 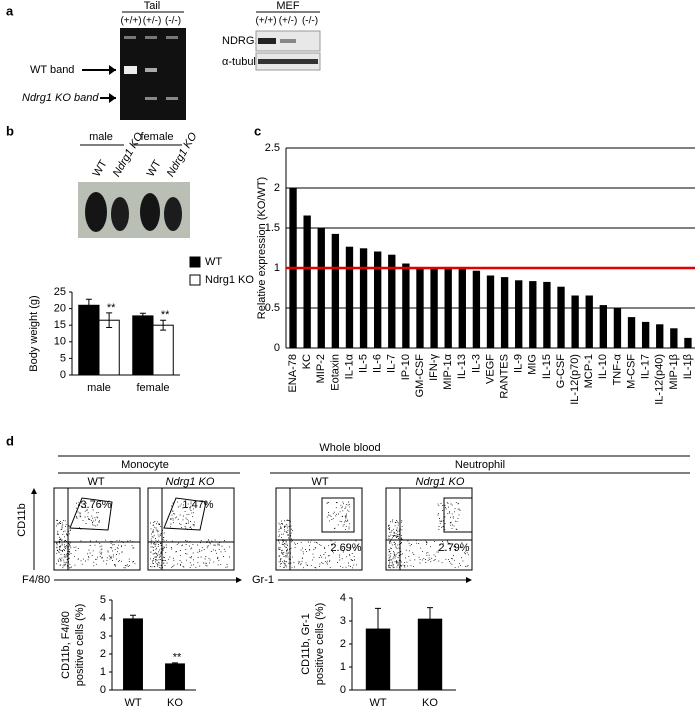 What do you see at coordinates (490, 369) in the screenshot?
I see `x-tick-label: VEGF` at bounding box center [490, 369].